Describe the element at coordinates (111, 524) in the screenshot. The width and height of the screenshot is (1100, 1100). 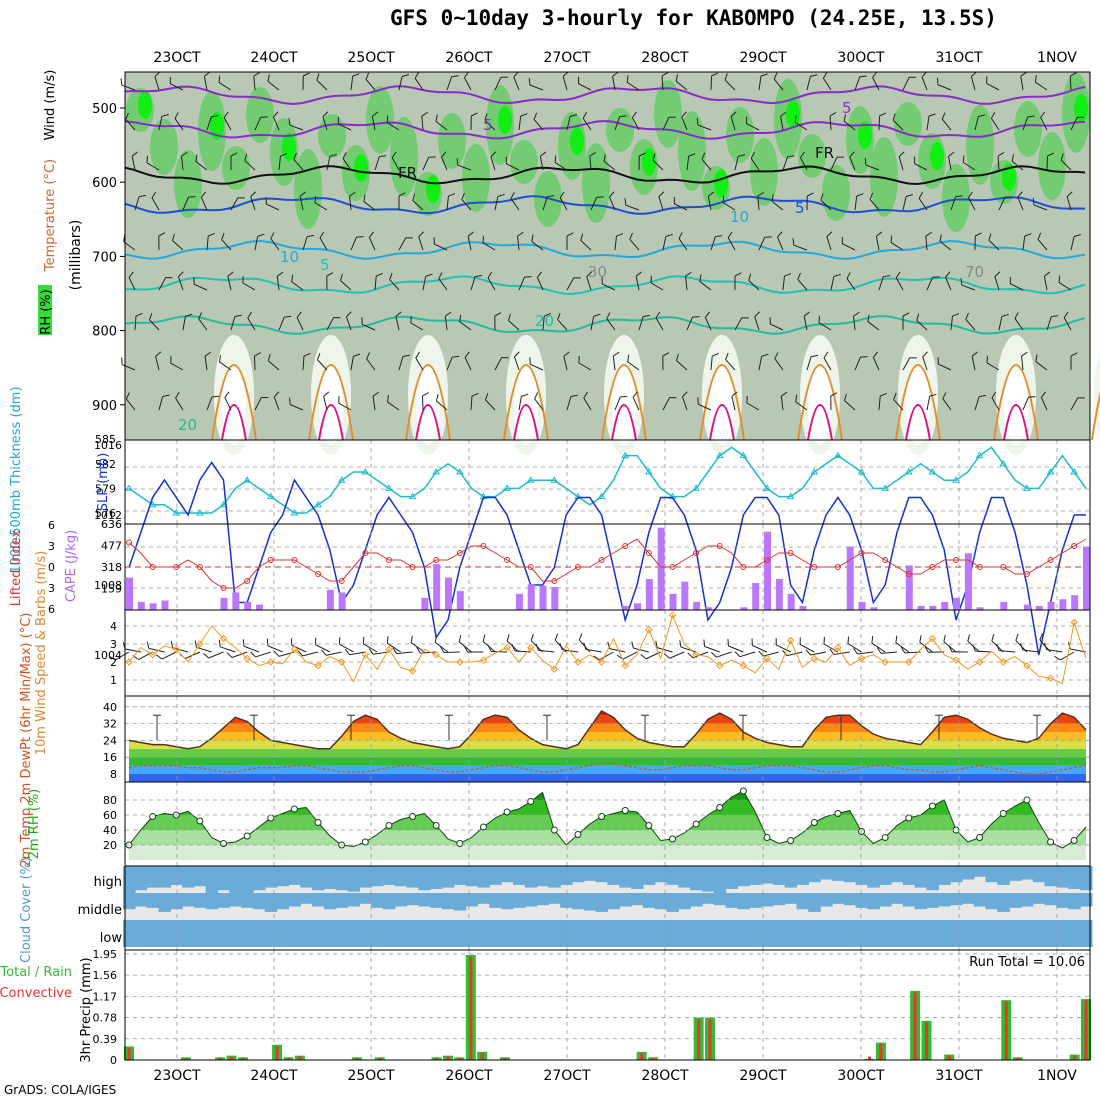
I see `cape-tick-label: 636` at that location.